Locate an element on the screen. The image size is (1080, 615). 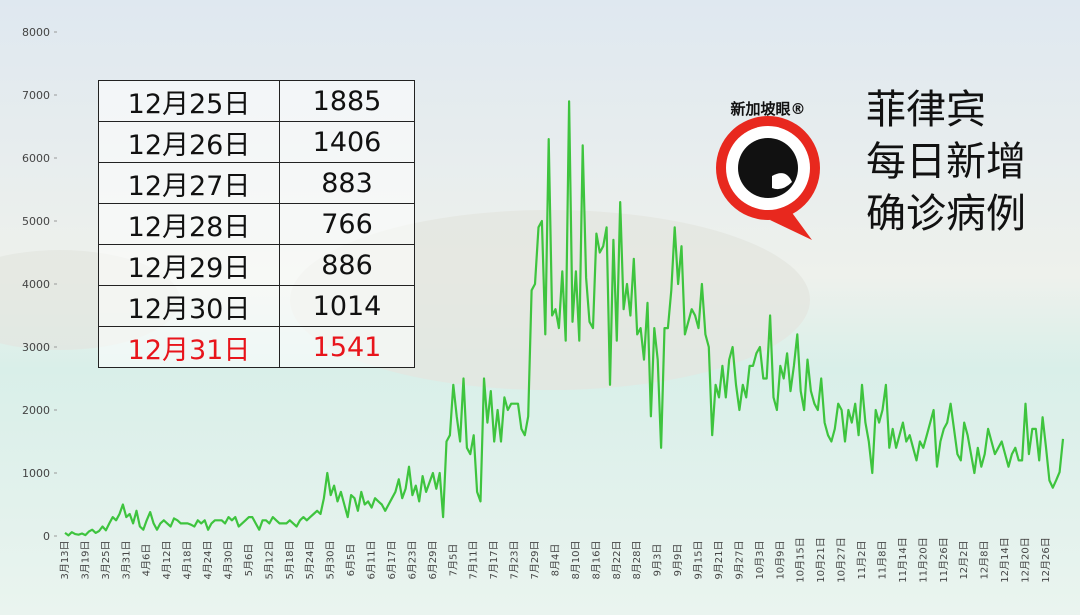
count-cell: 1885 is located at coordinates (347, 101).